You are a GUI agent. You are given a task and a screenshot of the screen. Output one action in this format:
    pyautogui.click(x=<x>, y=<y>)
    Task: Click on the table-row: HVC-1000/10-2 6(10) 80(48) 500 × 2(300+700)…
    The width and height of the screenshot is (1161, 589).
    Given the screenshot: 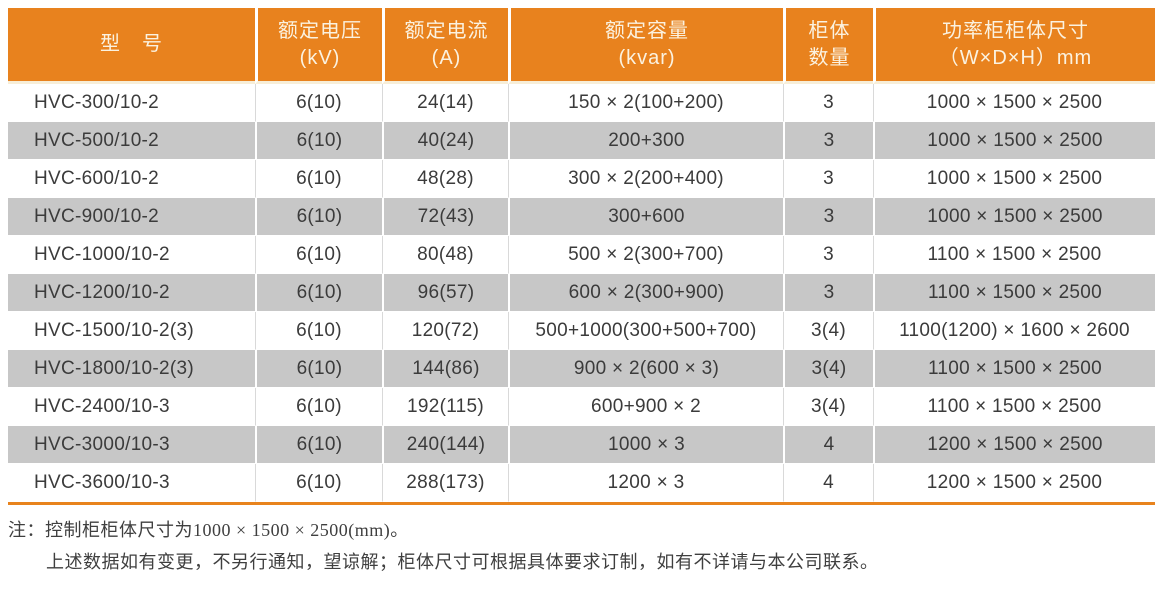 What is the action you would take?
    pyautogui.click(x=581, y=255)
    